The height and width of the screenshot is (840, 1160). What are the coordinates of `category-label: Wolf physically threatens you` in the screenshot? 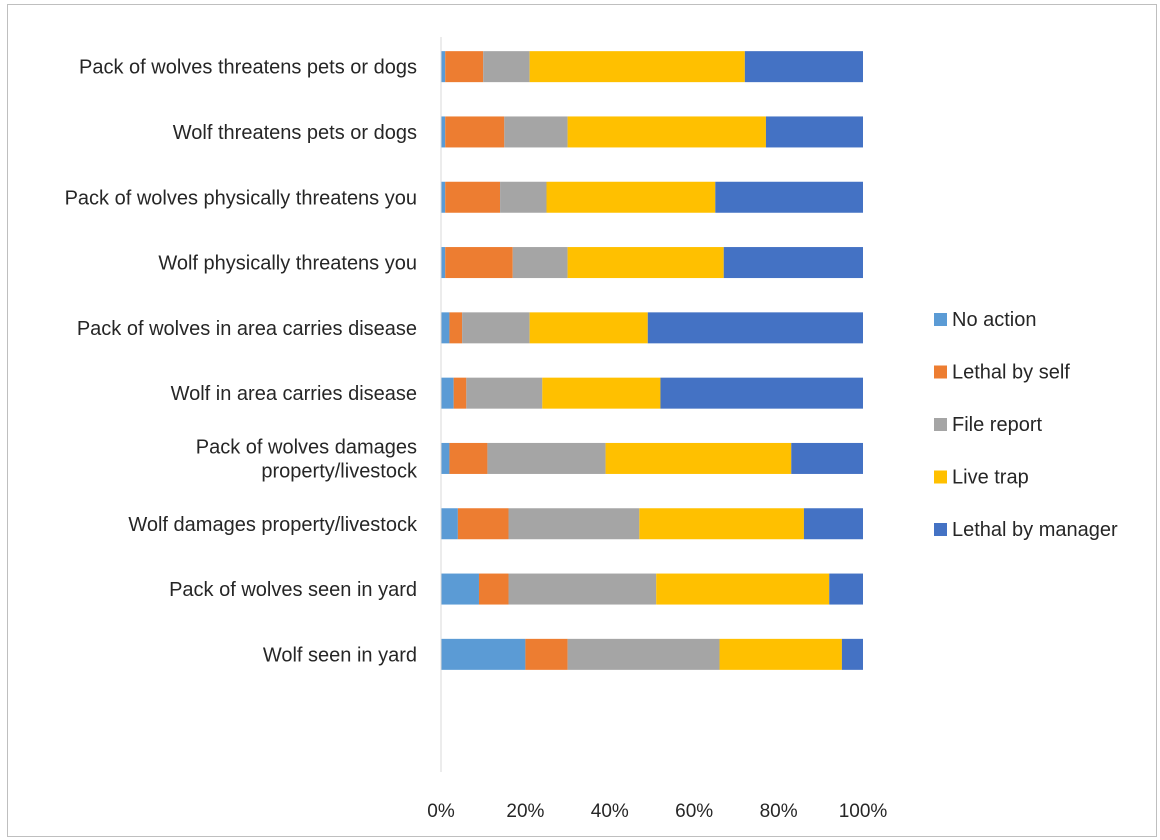 It's located at (287, 264).